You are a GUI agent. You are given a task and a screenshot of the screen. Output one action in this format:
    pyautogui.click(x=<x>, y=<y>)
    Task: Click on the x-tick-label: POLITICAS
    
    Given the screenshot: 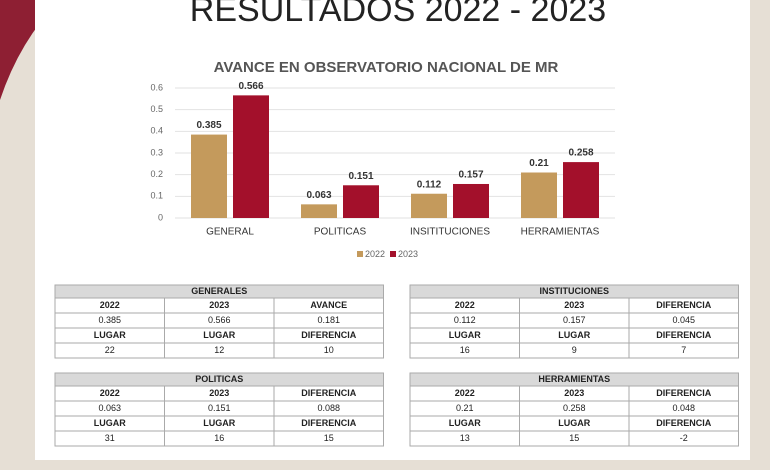 What is the action you would take?
    pyautogui.click(x=340, y=232)
    